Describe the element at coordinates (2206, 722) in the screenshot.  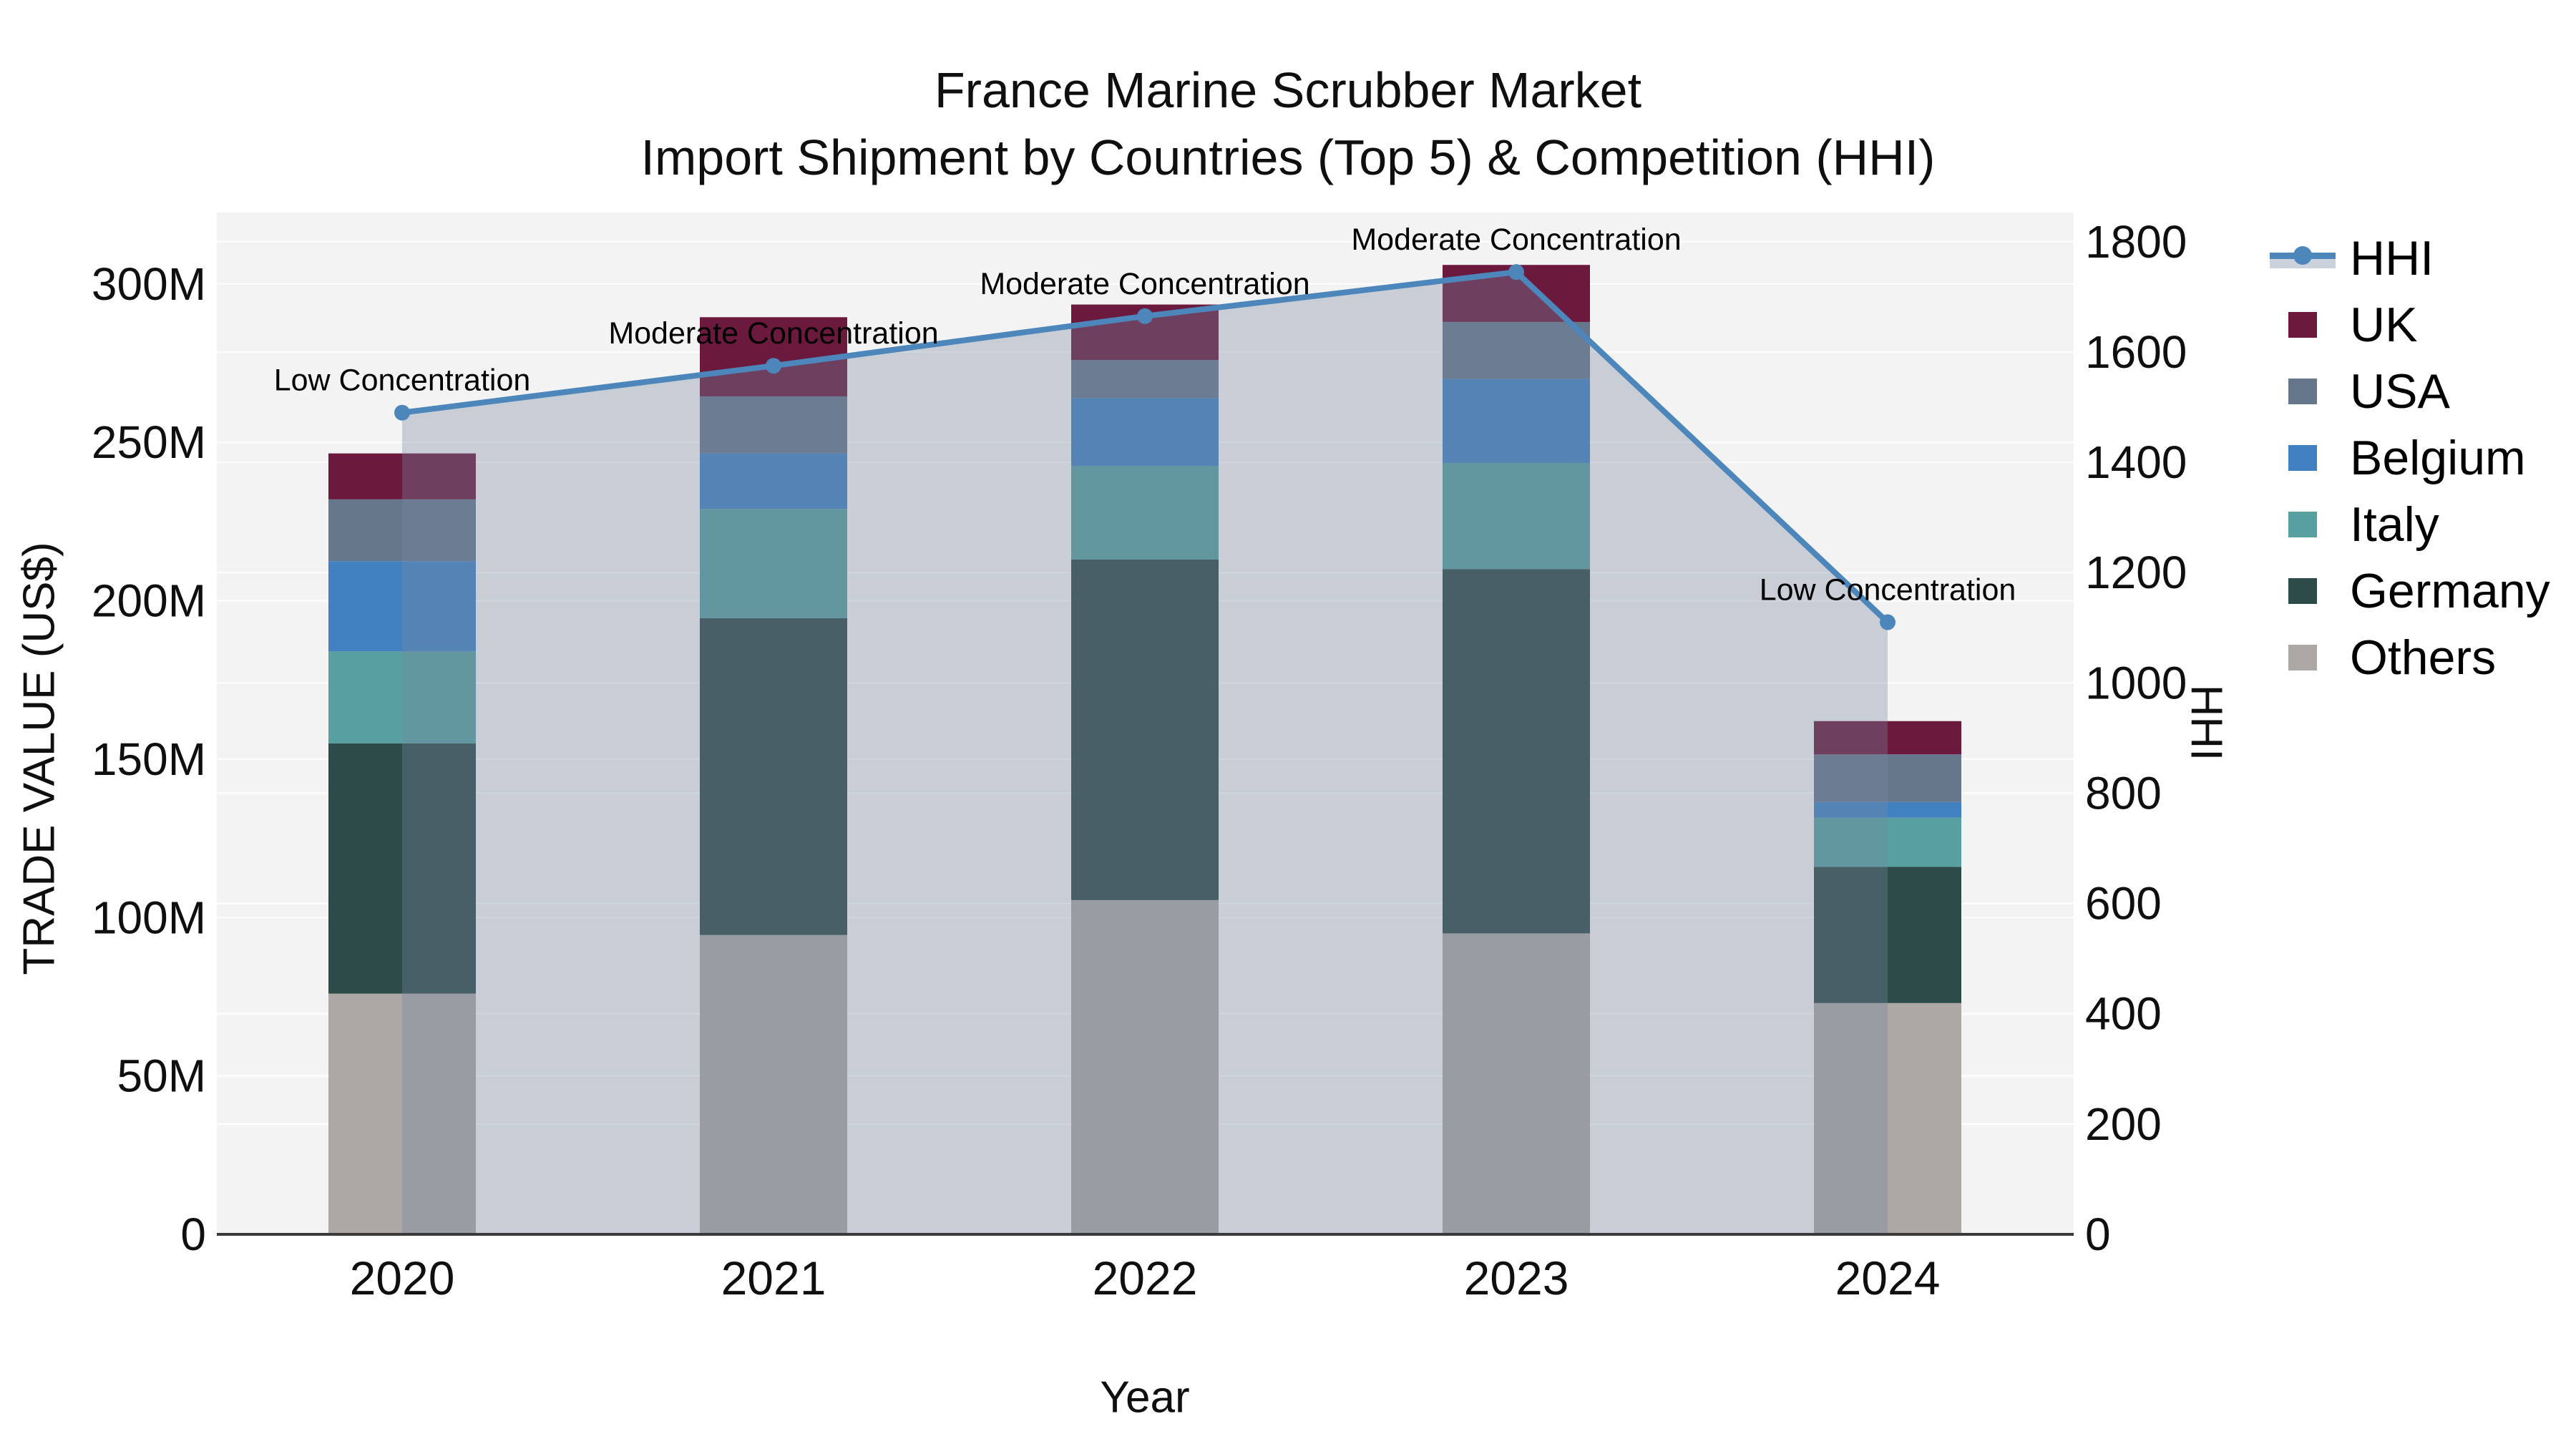
I see `y-right-axis-title: HHI` at that location.